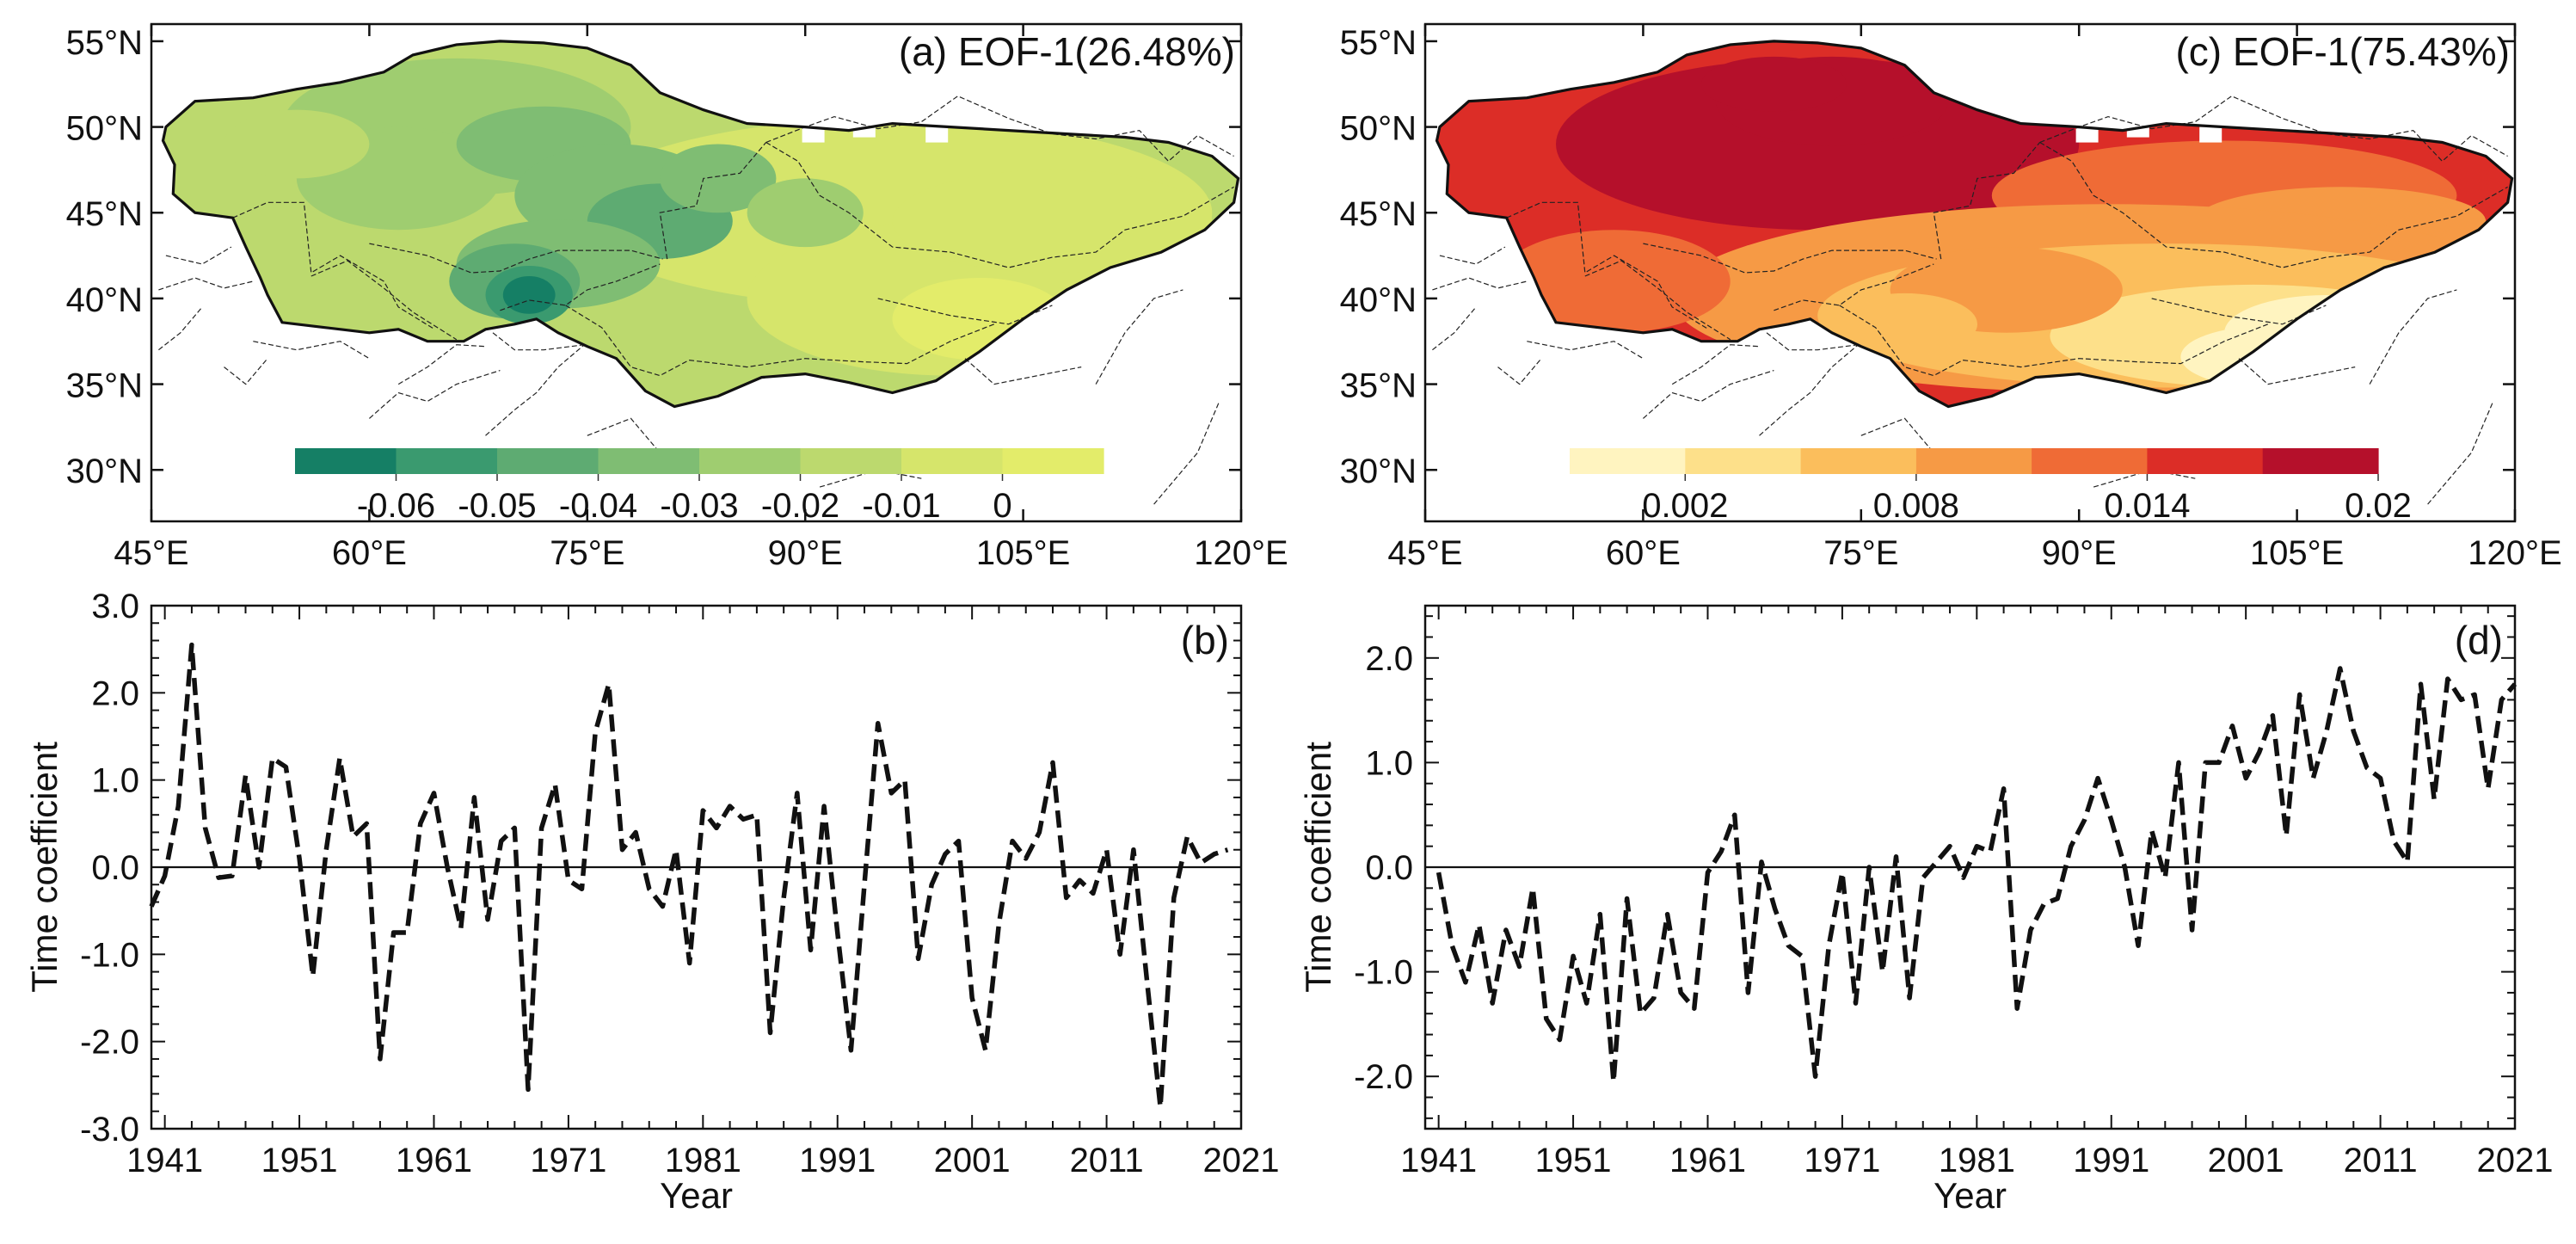 Image resolution: width=2576 pixels, height=1244 pixels. Describe the element at coordinates (837, 1161) in the screenshot. I see `chart-b-x-tick-label: 1991` at that location.